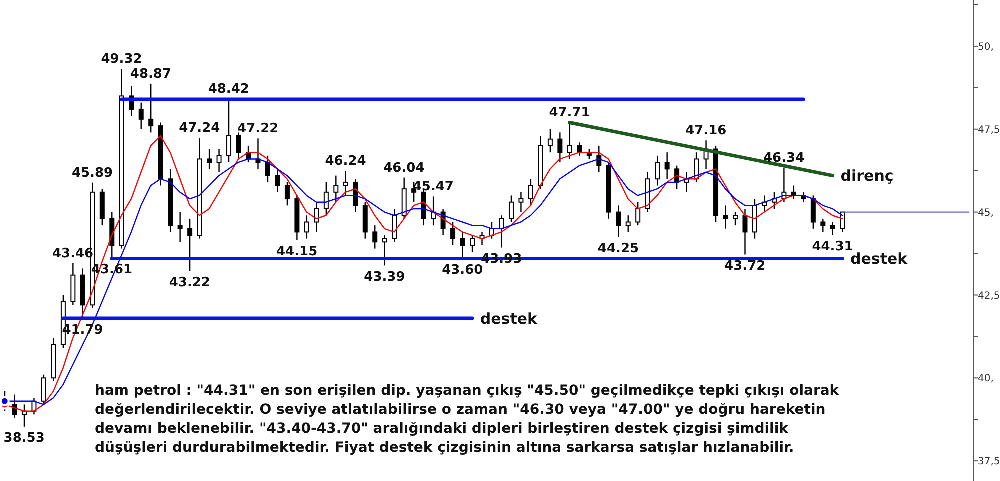 This screenshot has width=1000, height=481. I want to click on annotation: 45.89, so click(93, 173).